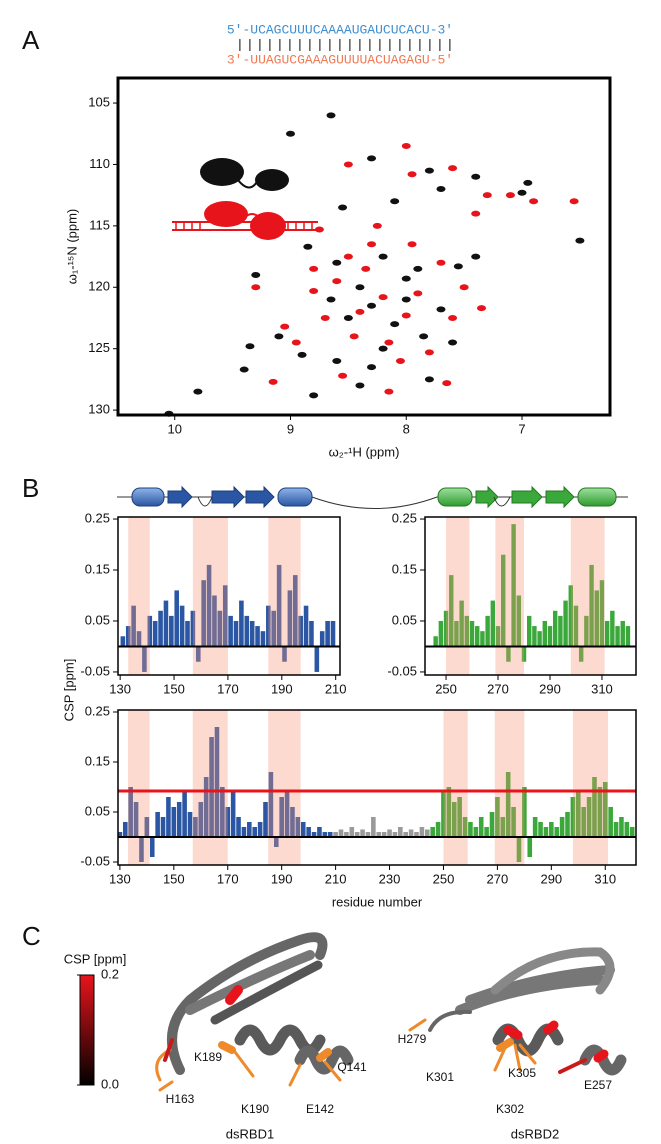  What do you see at coordinates (87, 1030) in the screenshot?
I see `colorbar` at bounding box center [87, 1030].